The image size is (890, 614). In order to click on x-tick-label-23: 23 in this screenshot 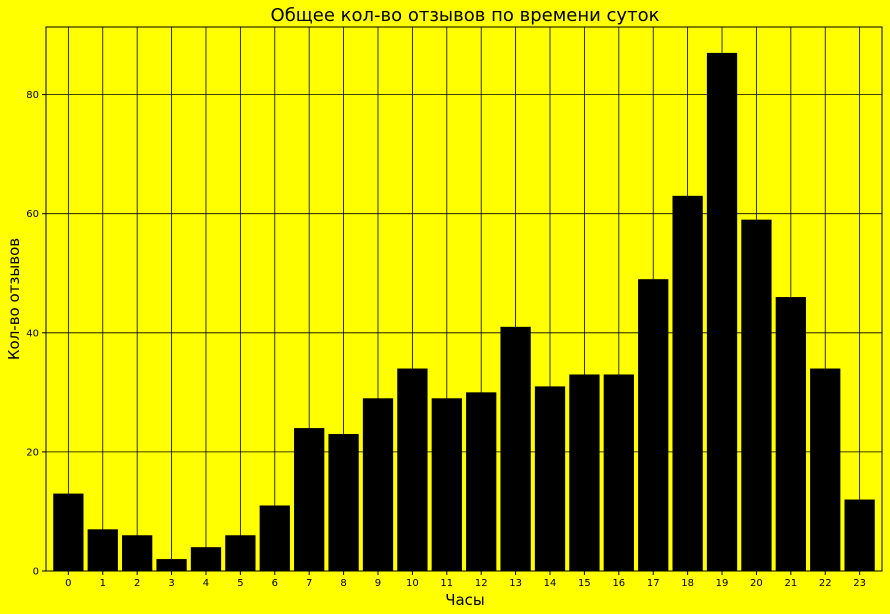, I will do `click(859, 583)`.